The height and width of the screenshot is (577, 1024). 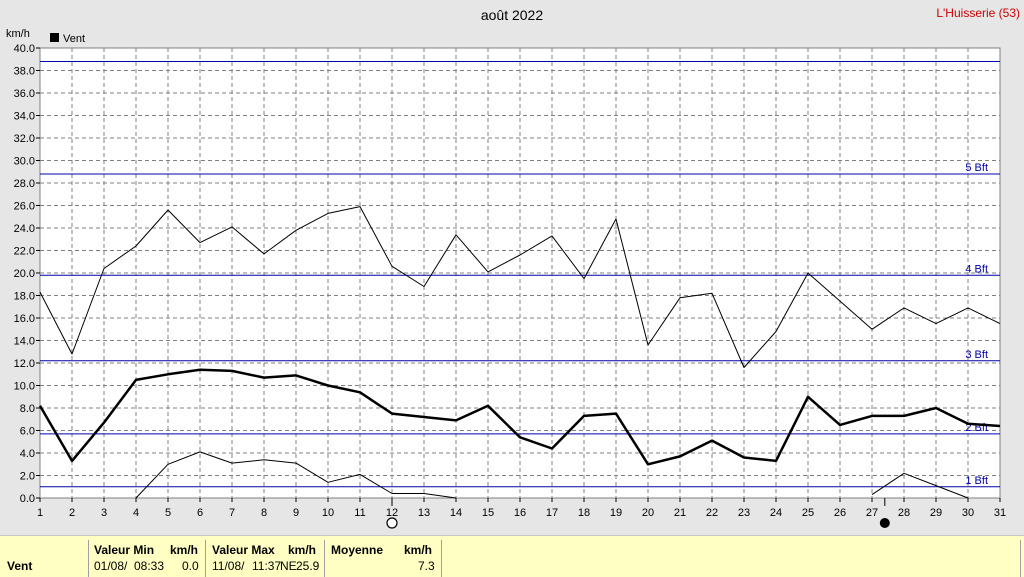 What do you see at coordinates (24, 207) in the screenshot?
I see `y-tick-label: 26.0` at bounding box center [24, 207].